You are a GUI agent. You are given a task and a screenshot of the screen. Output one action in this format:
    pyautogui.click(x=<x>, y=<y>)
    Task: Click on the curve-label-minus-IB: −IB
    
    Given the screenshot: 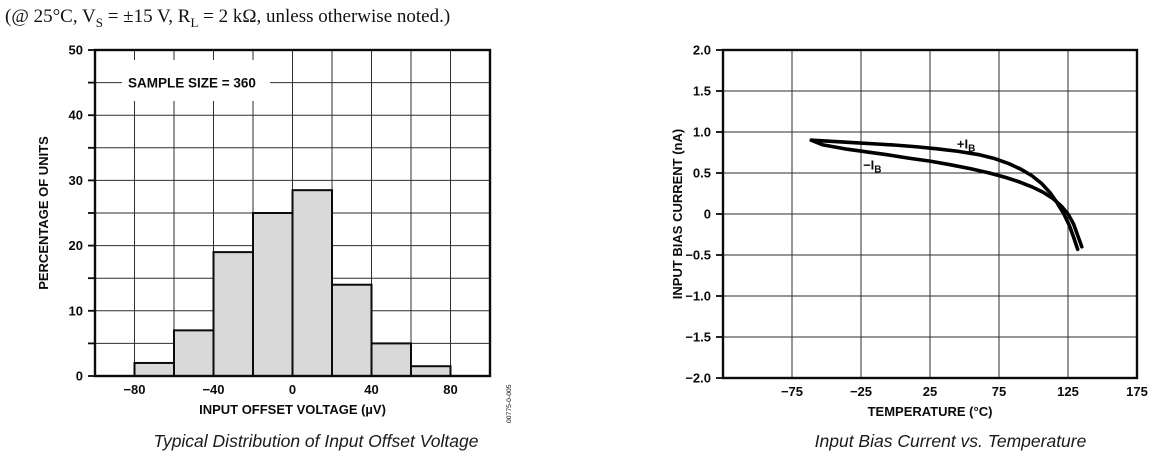 What is the action you would take?
    pyautogui.click(x=872, y=167)
    